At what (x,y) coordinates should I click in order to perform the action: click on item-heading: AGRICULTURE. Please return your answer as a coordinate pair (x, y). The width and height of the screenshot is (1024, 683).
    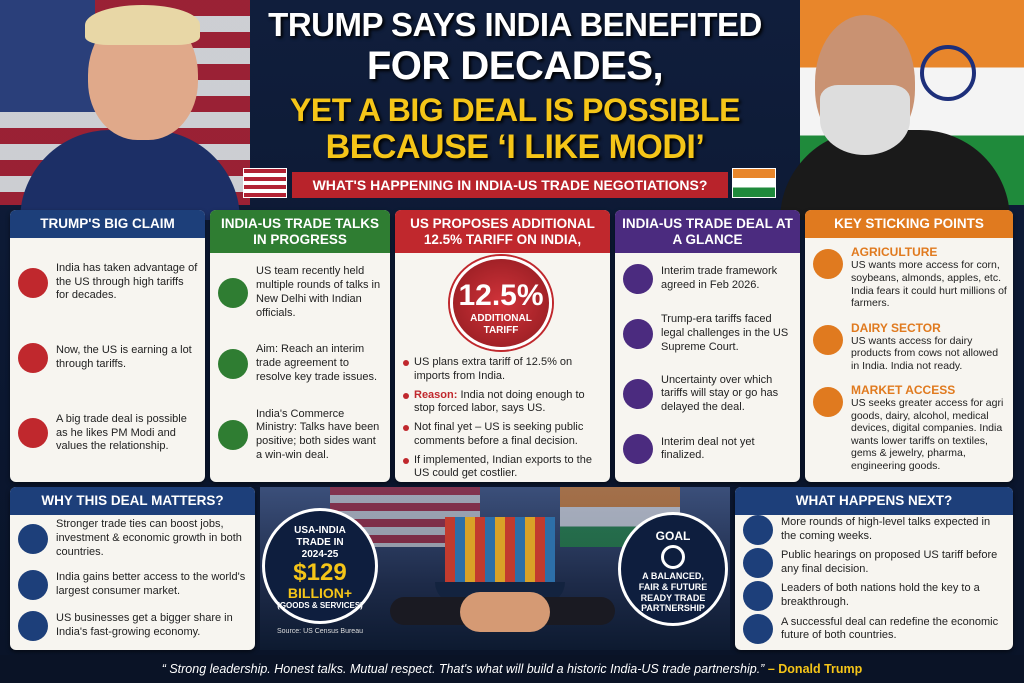
    Looking at the image, I should click on (894, 252).